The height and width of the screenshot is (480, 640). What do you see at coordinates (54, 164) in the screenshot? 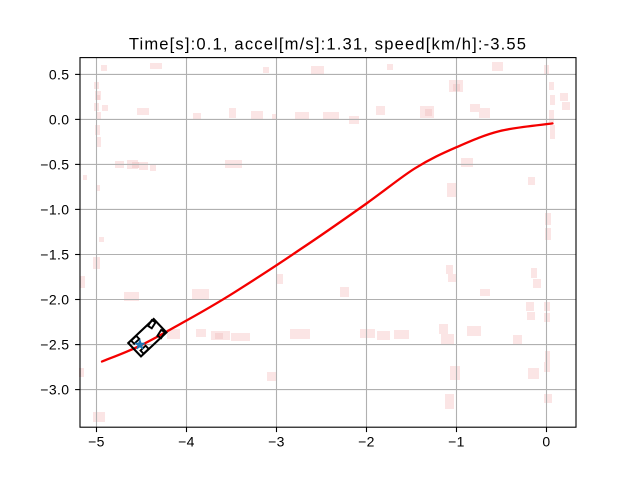
I see `svg-text: −0.5` at bounding box center [54, 164].